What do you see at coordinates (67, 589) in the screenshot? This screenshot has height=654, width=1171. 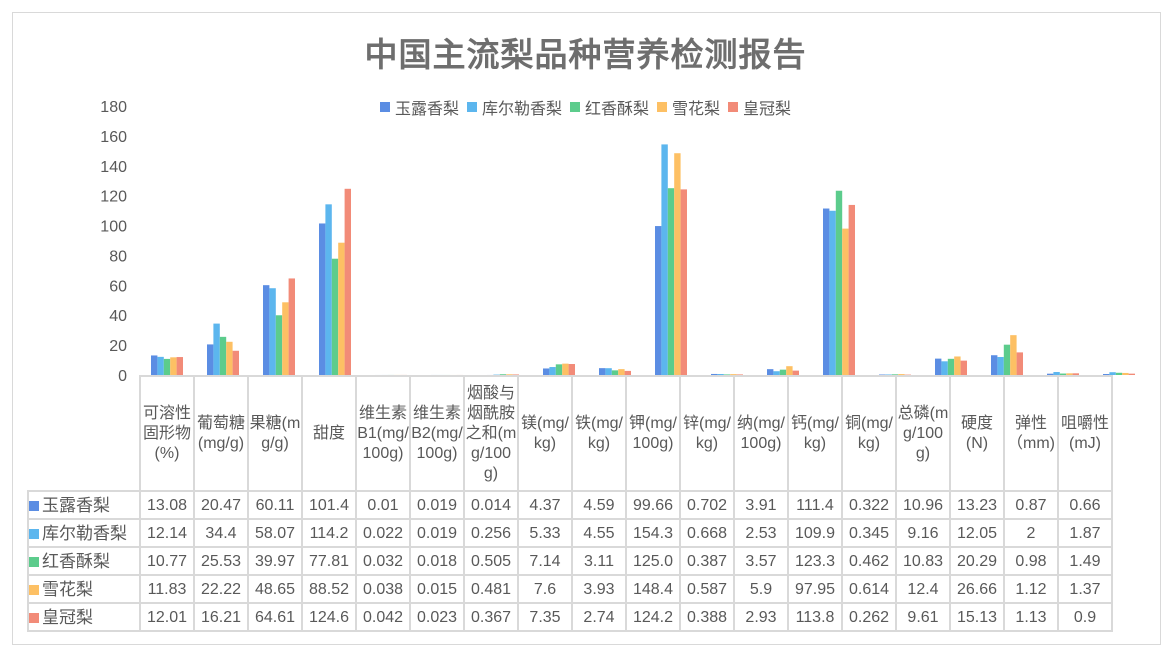 I see `series-name: 雪花梨` at bounding box center [67, 589].